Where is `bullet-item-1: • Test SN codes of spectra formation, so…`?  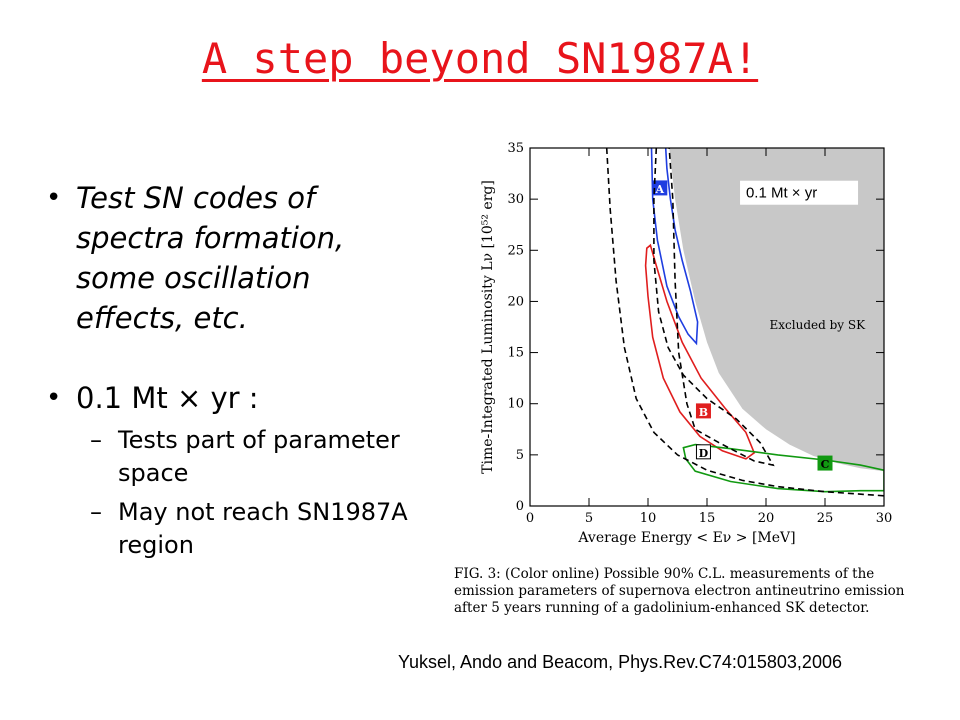 bullet-item-1: • Test SN codes of spectra formation, so… is located at coordinates (234, 258).